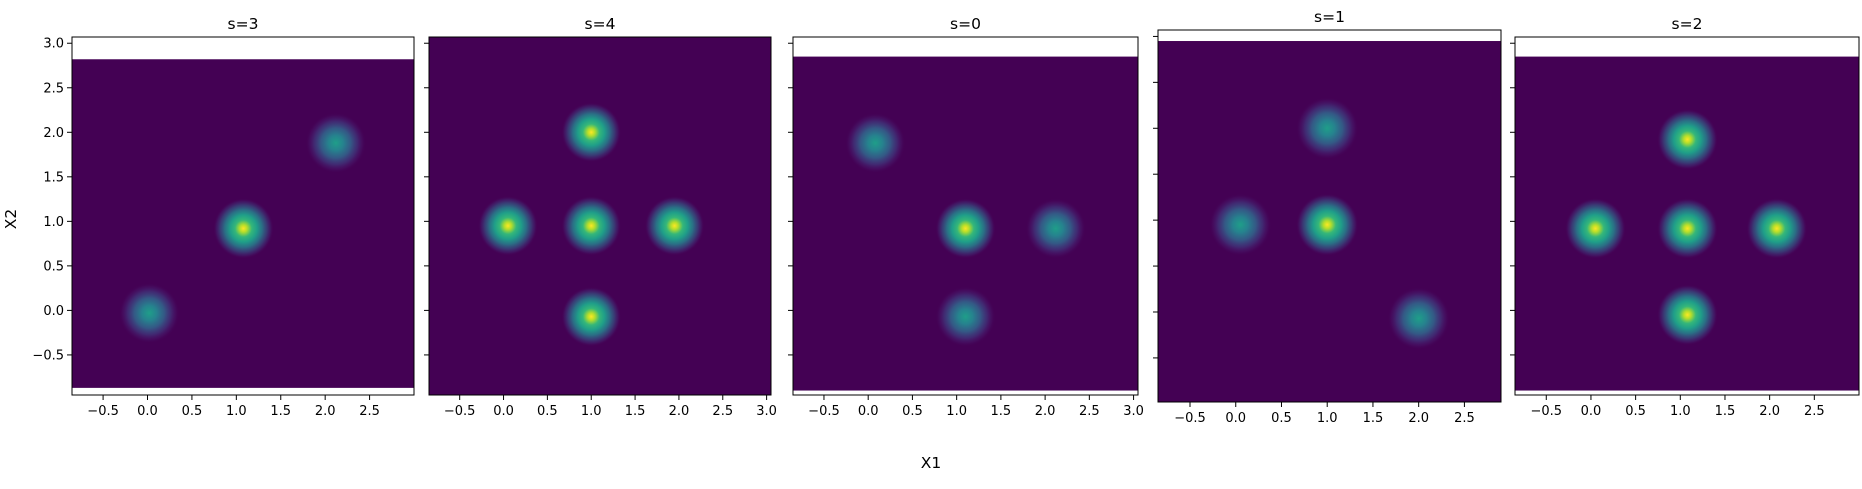 The height and width of the screenshot is (489, 1862). I want to click on y-tick-label: 1.5, so click(53, 177).